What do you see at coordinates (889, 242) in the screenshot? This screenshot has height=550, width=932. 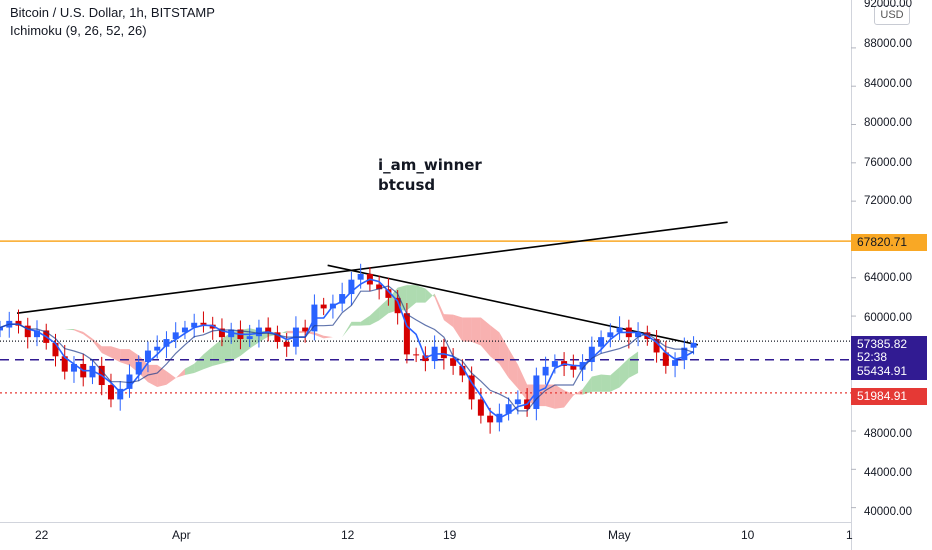 I see `resistance-price-tag: 67820.71` at bounding box center [889, 242].